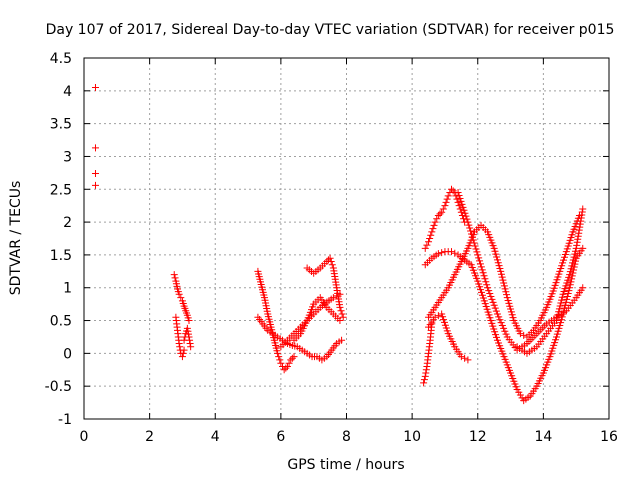 This screenshot has width=640, height=480. I want to click on y-tick-label: 1.5, so click(61, 256).